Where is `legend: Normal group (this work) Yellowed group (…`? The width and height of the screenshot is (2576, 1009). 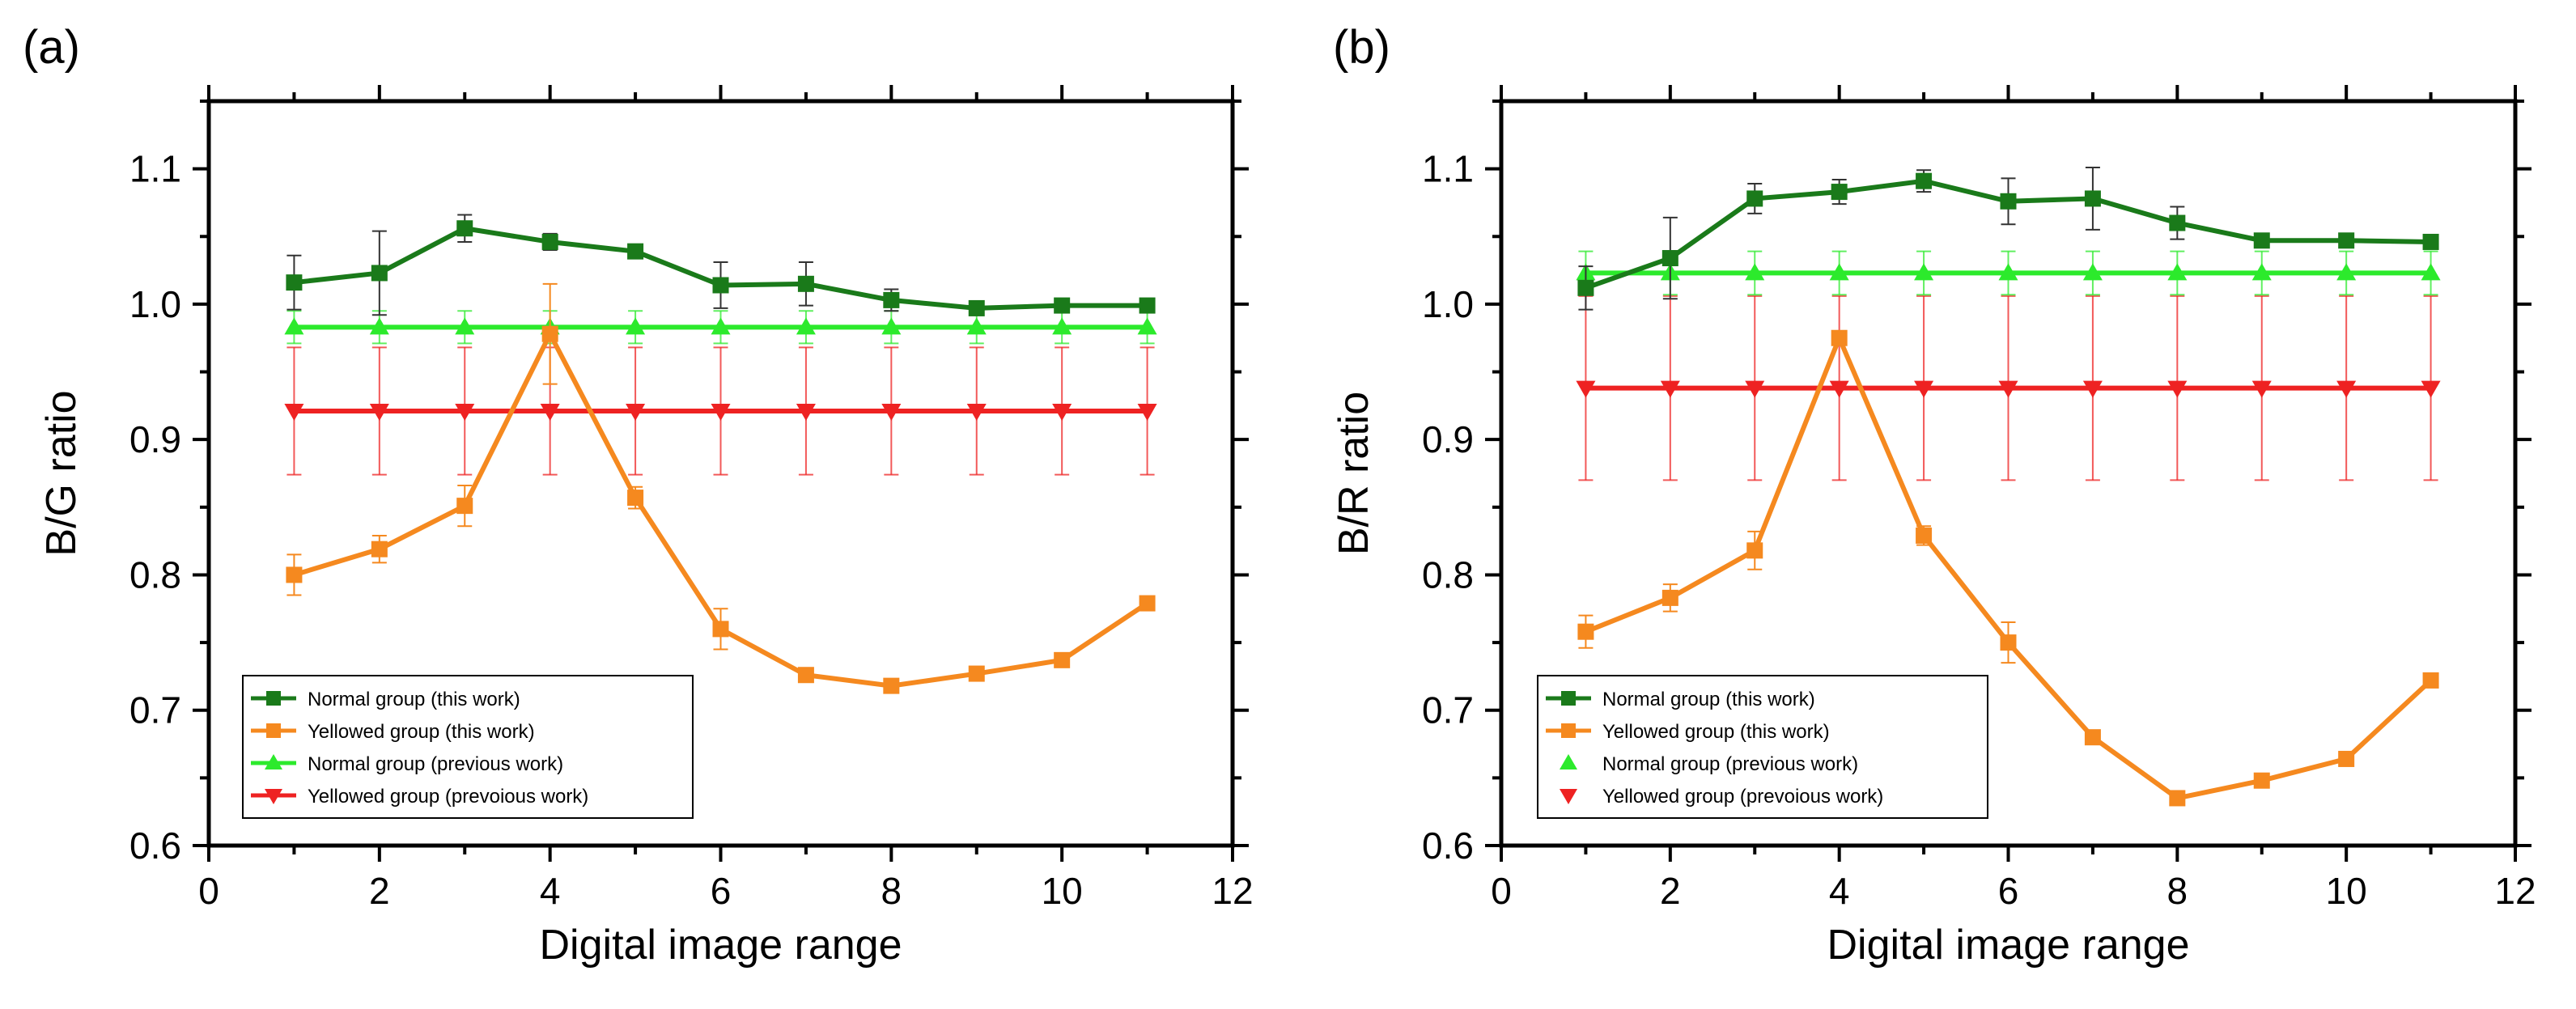 legend: Normal group (this work) Yellowed group (… is located at coordinates (1762, 747).